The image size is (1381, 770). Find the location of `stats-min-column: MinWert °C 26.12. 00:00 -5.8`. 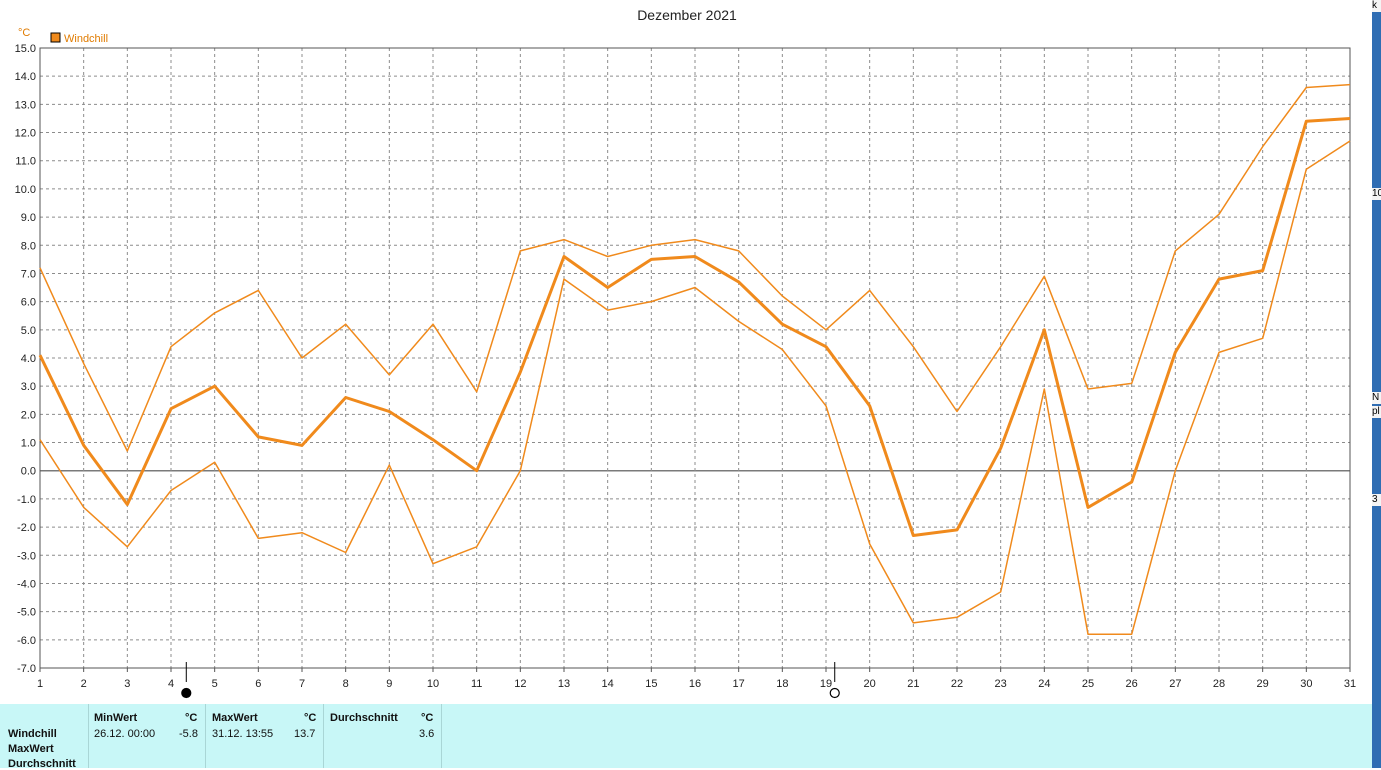

stats-min-column: MinWert °C 26.12. 00:00 -5.8 is located at coordinates (147, 736).